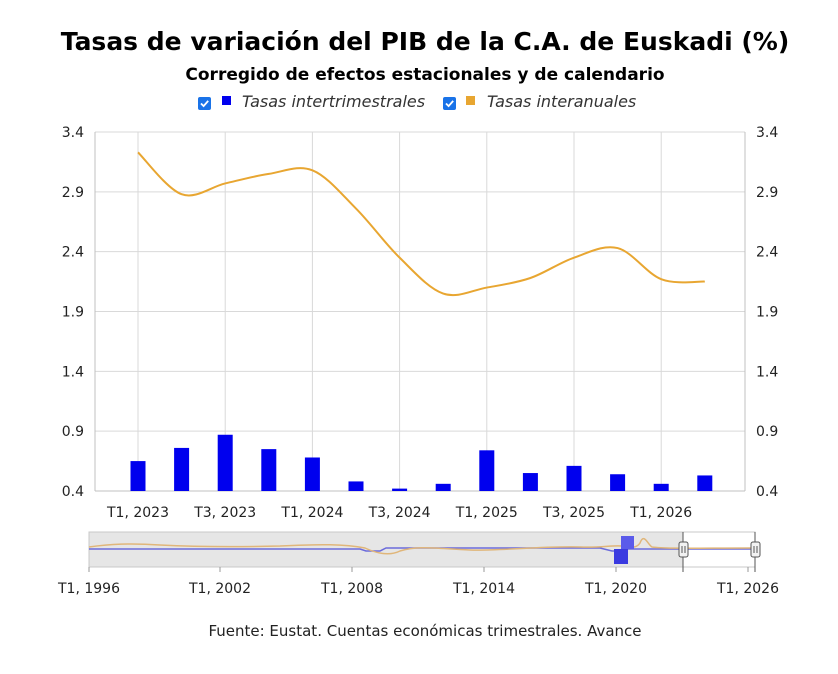  Describe the element at coordinates (351, 589) in the screenshot. I see `navigator-tick-label: T1, 2008` at that location.